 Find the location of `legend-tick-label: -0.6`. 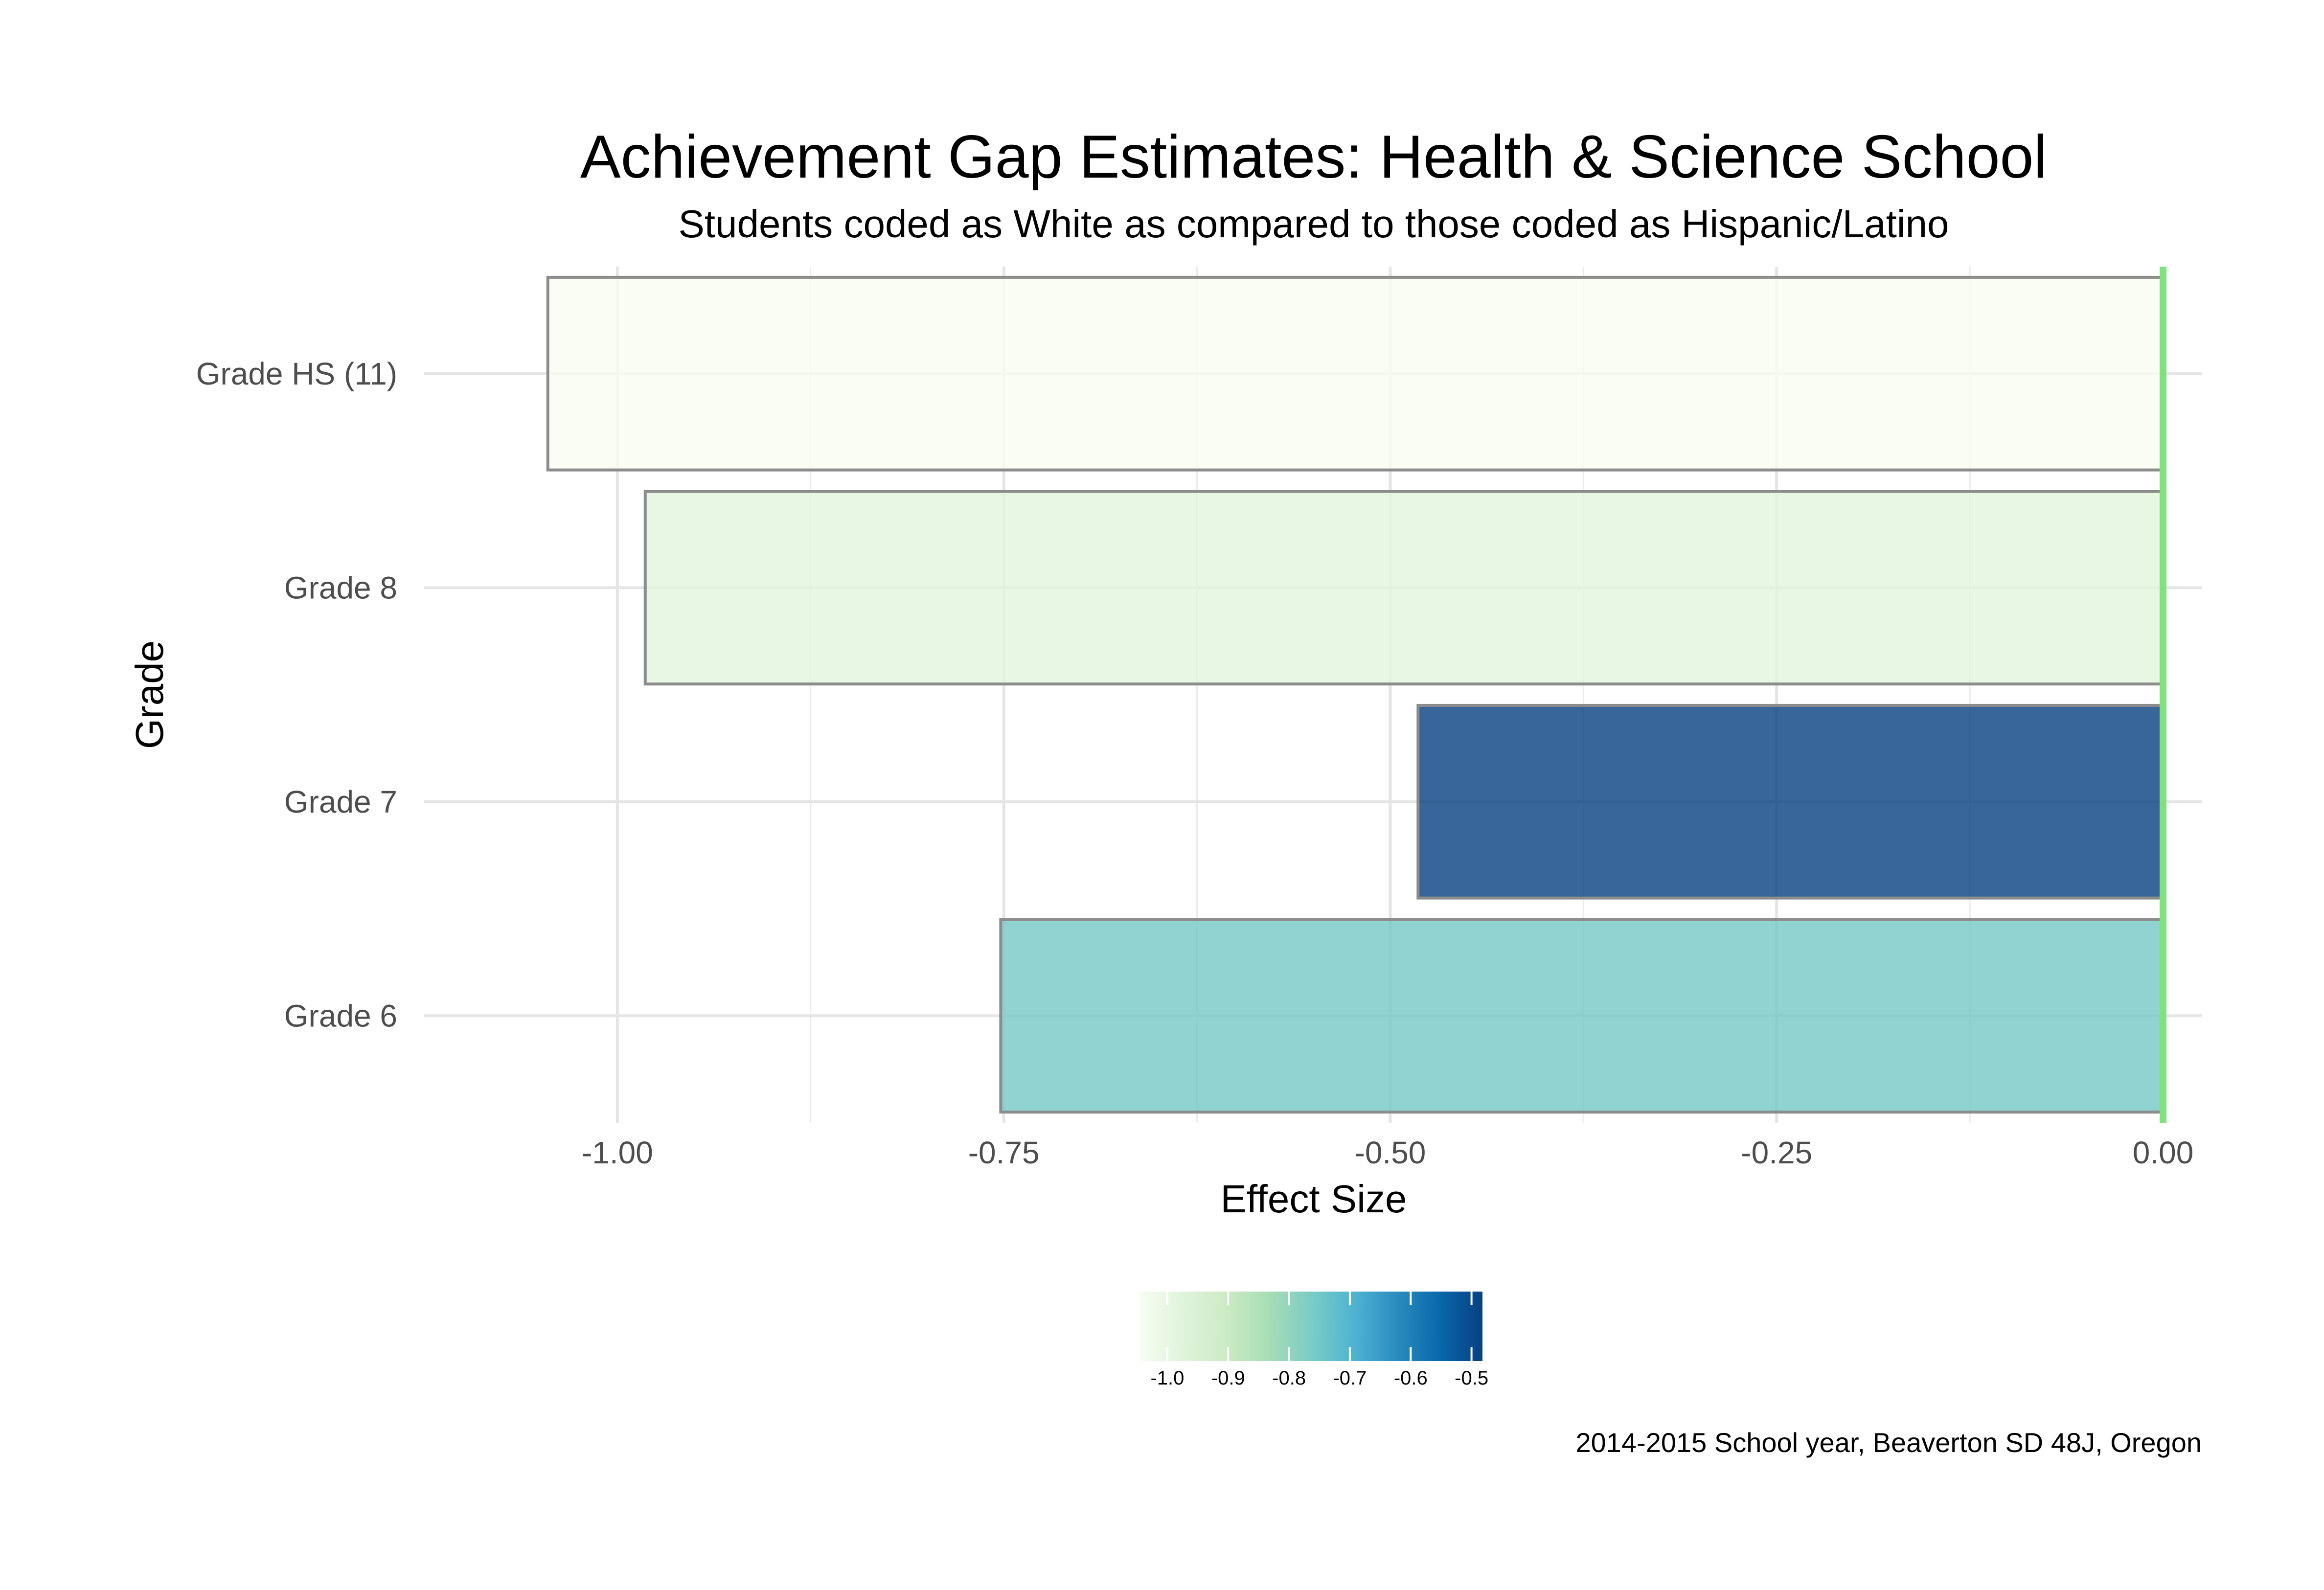

legend-tick-label: -0.6 is located at coordinates (1411, 1378).